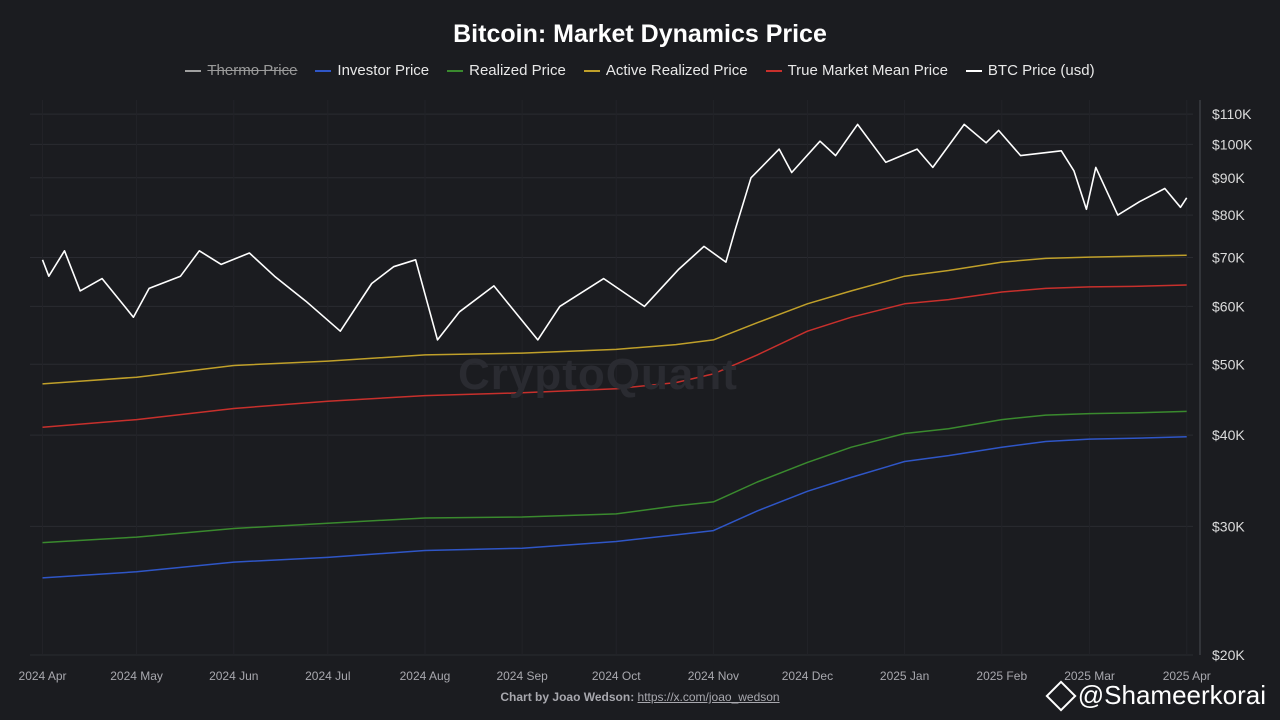  What do you see at coordinates (640, 34) in the screenshot?
I see `chart-title: Bitcoin: Market Dynamics Price` at bounding box center [640, 34].